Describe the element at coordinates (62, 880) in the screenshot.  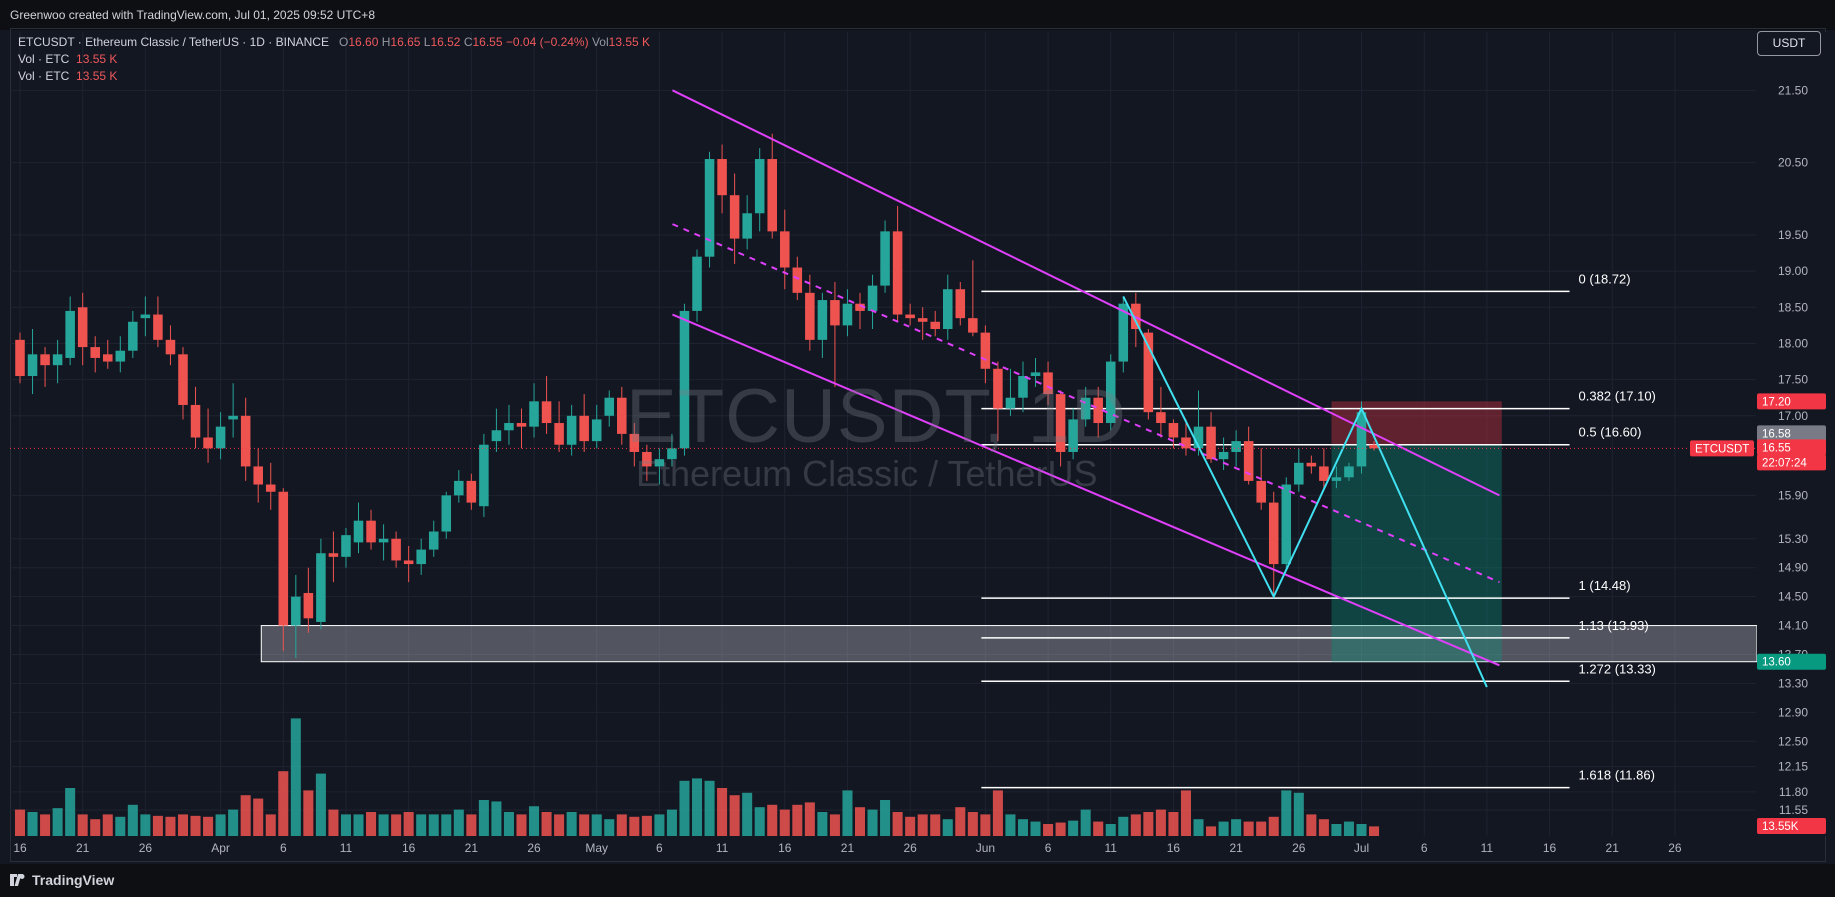
I see `tradingview-logo: TradingView` at that location.